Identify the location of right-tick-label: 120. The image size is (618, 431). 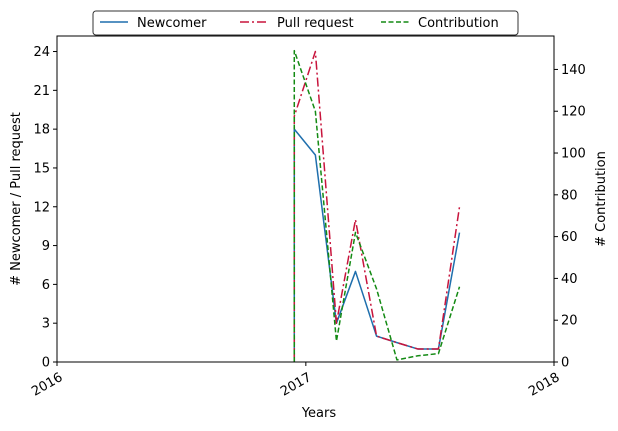
(573, 112).